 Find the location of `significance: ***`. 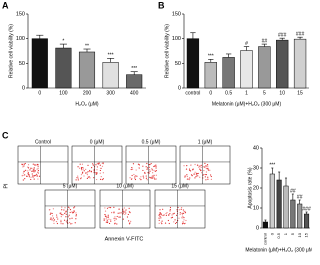

significance: *** is located at coordinates (111, 56).